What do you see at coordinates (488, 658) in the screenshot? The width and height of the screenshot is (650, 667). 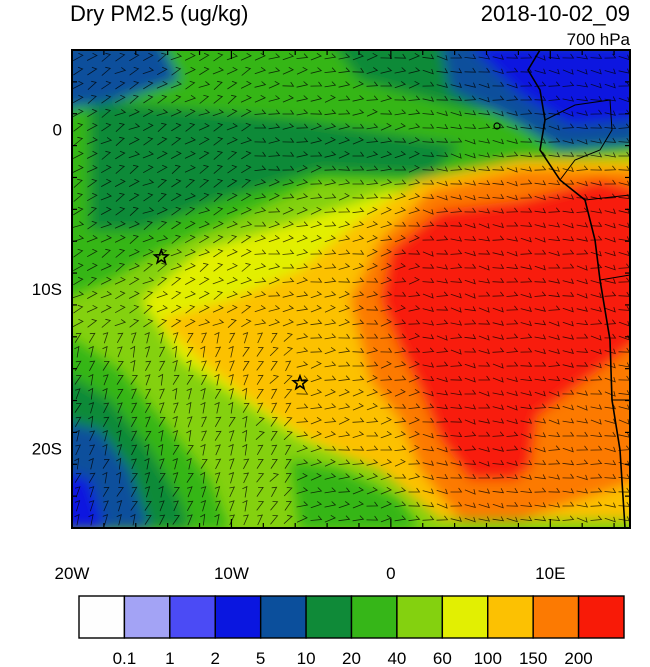 I see `colorbar-label: 100` at bounding box center [488, 658].